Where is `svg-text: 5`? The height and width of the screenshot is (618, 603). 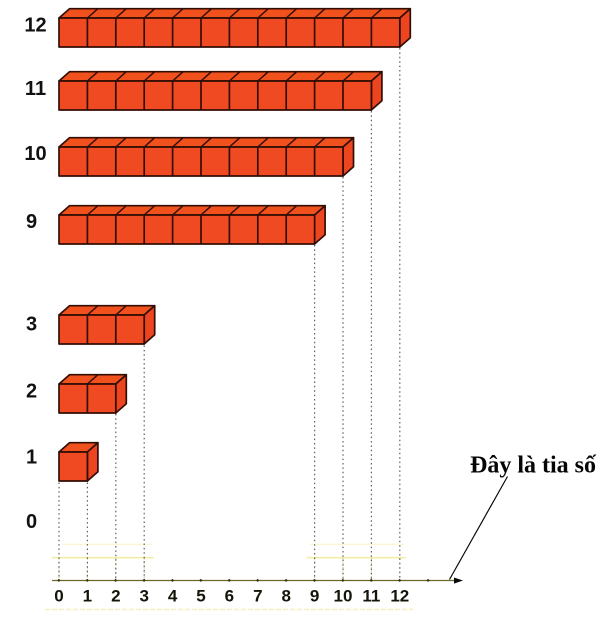 svg-text: 5 is located at coordinates (200, 596).